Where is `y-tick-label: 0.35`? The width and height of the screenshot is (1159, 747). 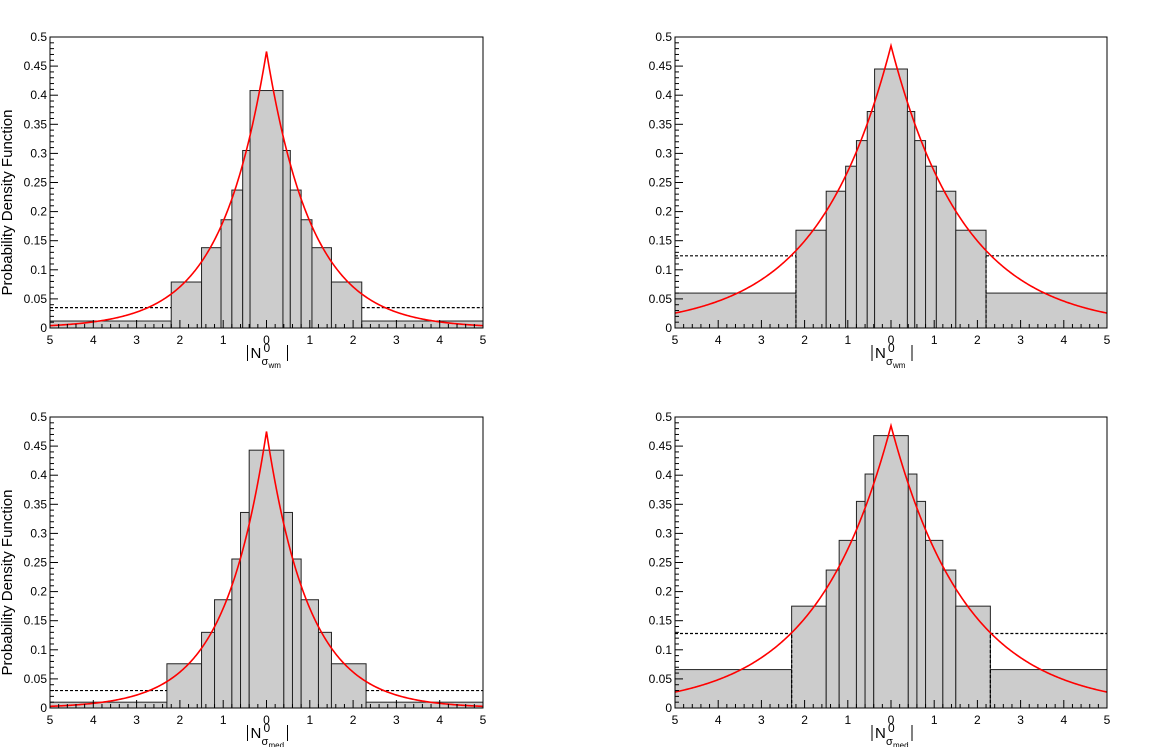 y-tick-label: 0.35 is located at coordinates (36, 504).